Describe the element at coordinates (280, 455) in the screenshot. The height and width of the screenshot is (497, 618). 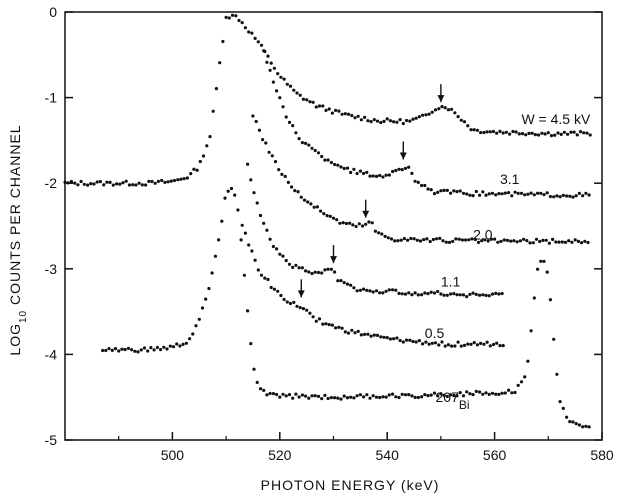
I see `x-tick-label: 520` at that location.